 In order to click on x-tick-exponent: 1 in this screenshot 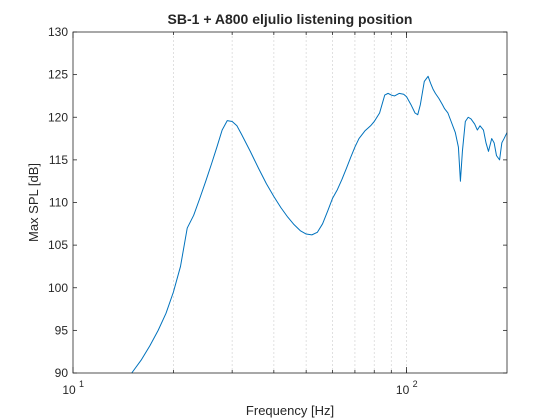, I will do `click(81, 384)`.